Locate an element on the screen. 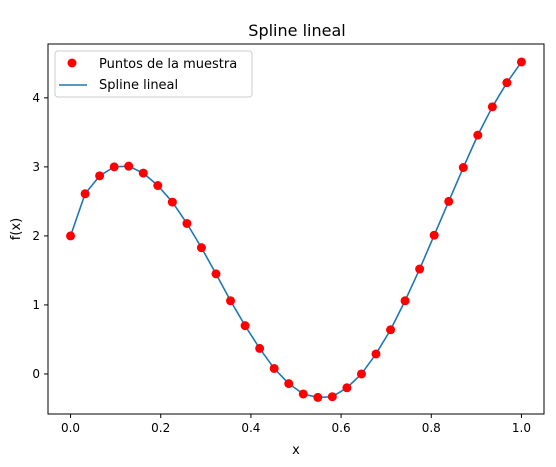 The image size is (556, 467). x-tick-label: 0.8 is located at coordinates (431, 428).